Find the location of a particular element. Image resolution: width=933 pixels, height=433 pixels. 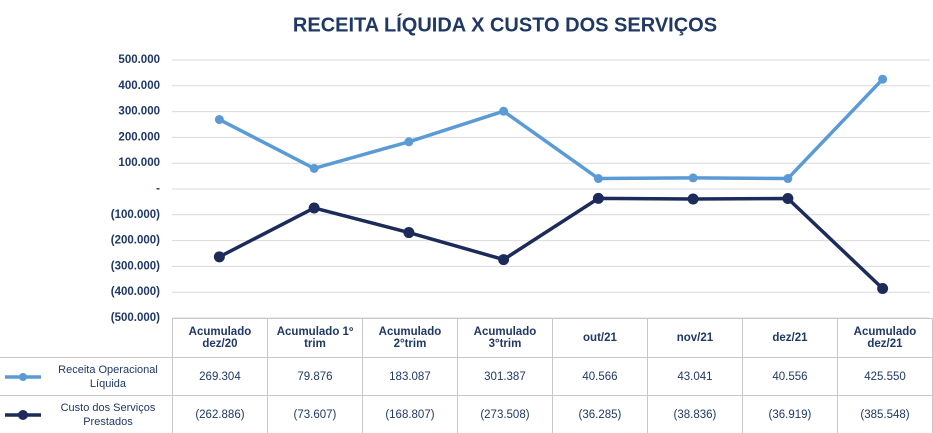

legend-entry: Receita Operacional Líquida is located at coordinates (86, 377).